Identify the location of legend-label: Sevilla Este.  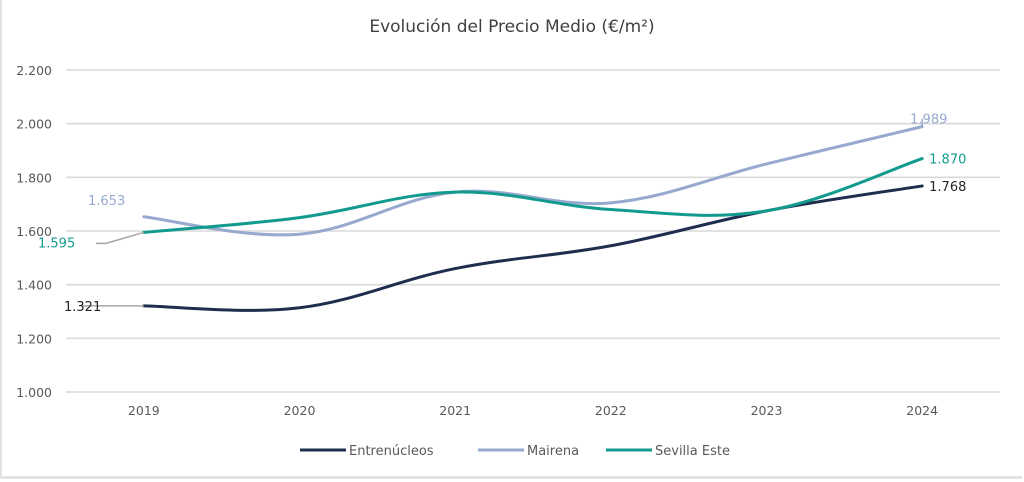
(692, 451).